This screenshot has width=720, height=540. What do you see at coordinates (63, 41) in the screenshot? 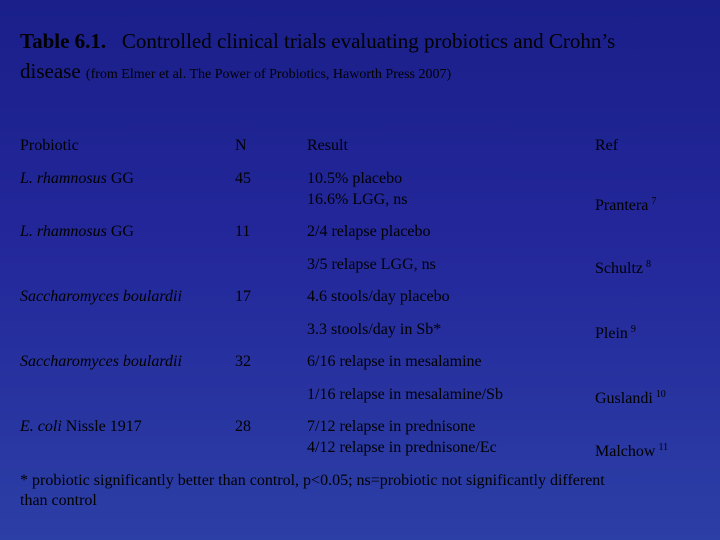
I see `table-number: Table 6.1.` at bounding box center [63, 41].